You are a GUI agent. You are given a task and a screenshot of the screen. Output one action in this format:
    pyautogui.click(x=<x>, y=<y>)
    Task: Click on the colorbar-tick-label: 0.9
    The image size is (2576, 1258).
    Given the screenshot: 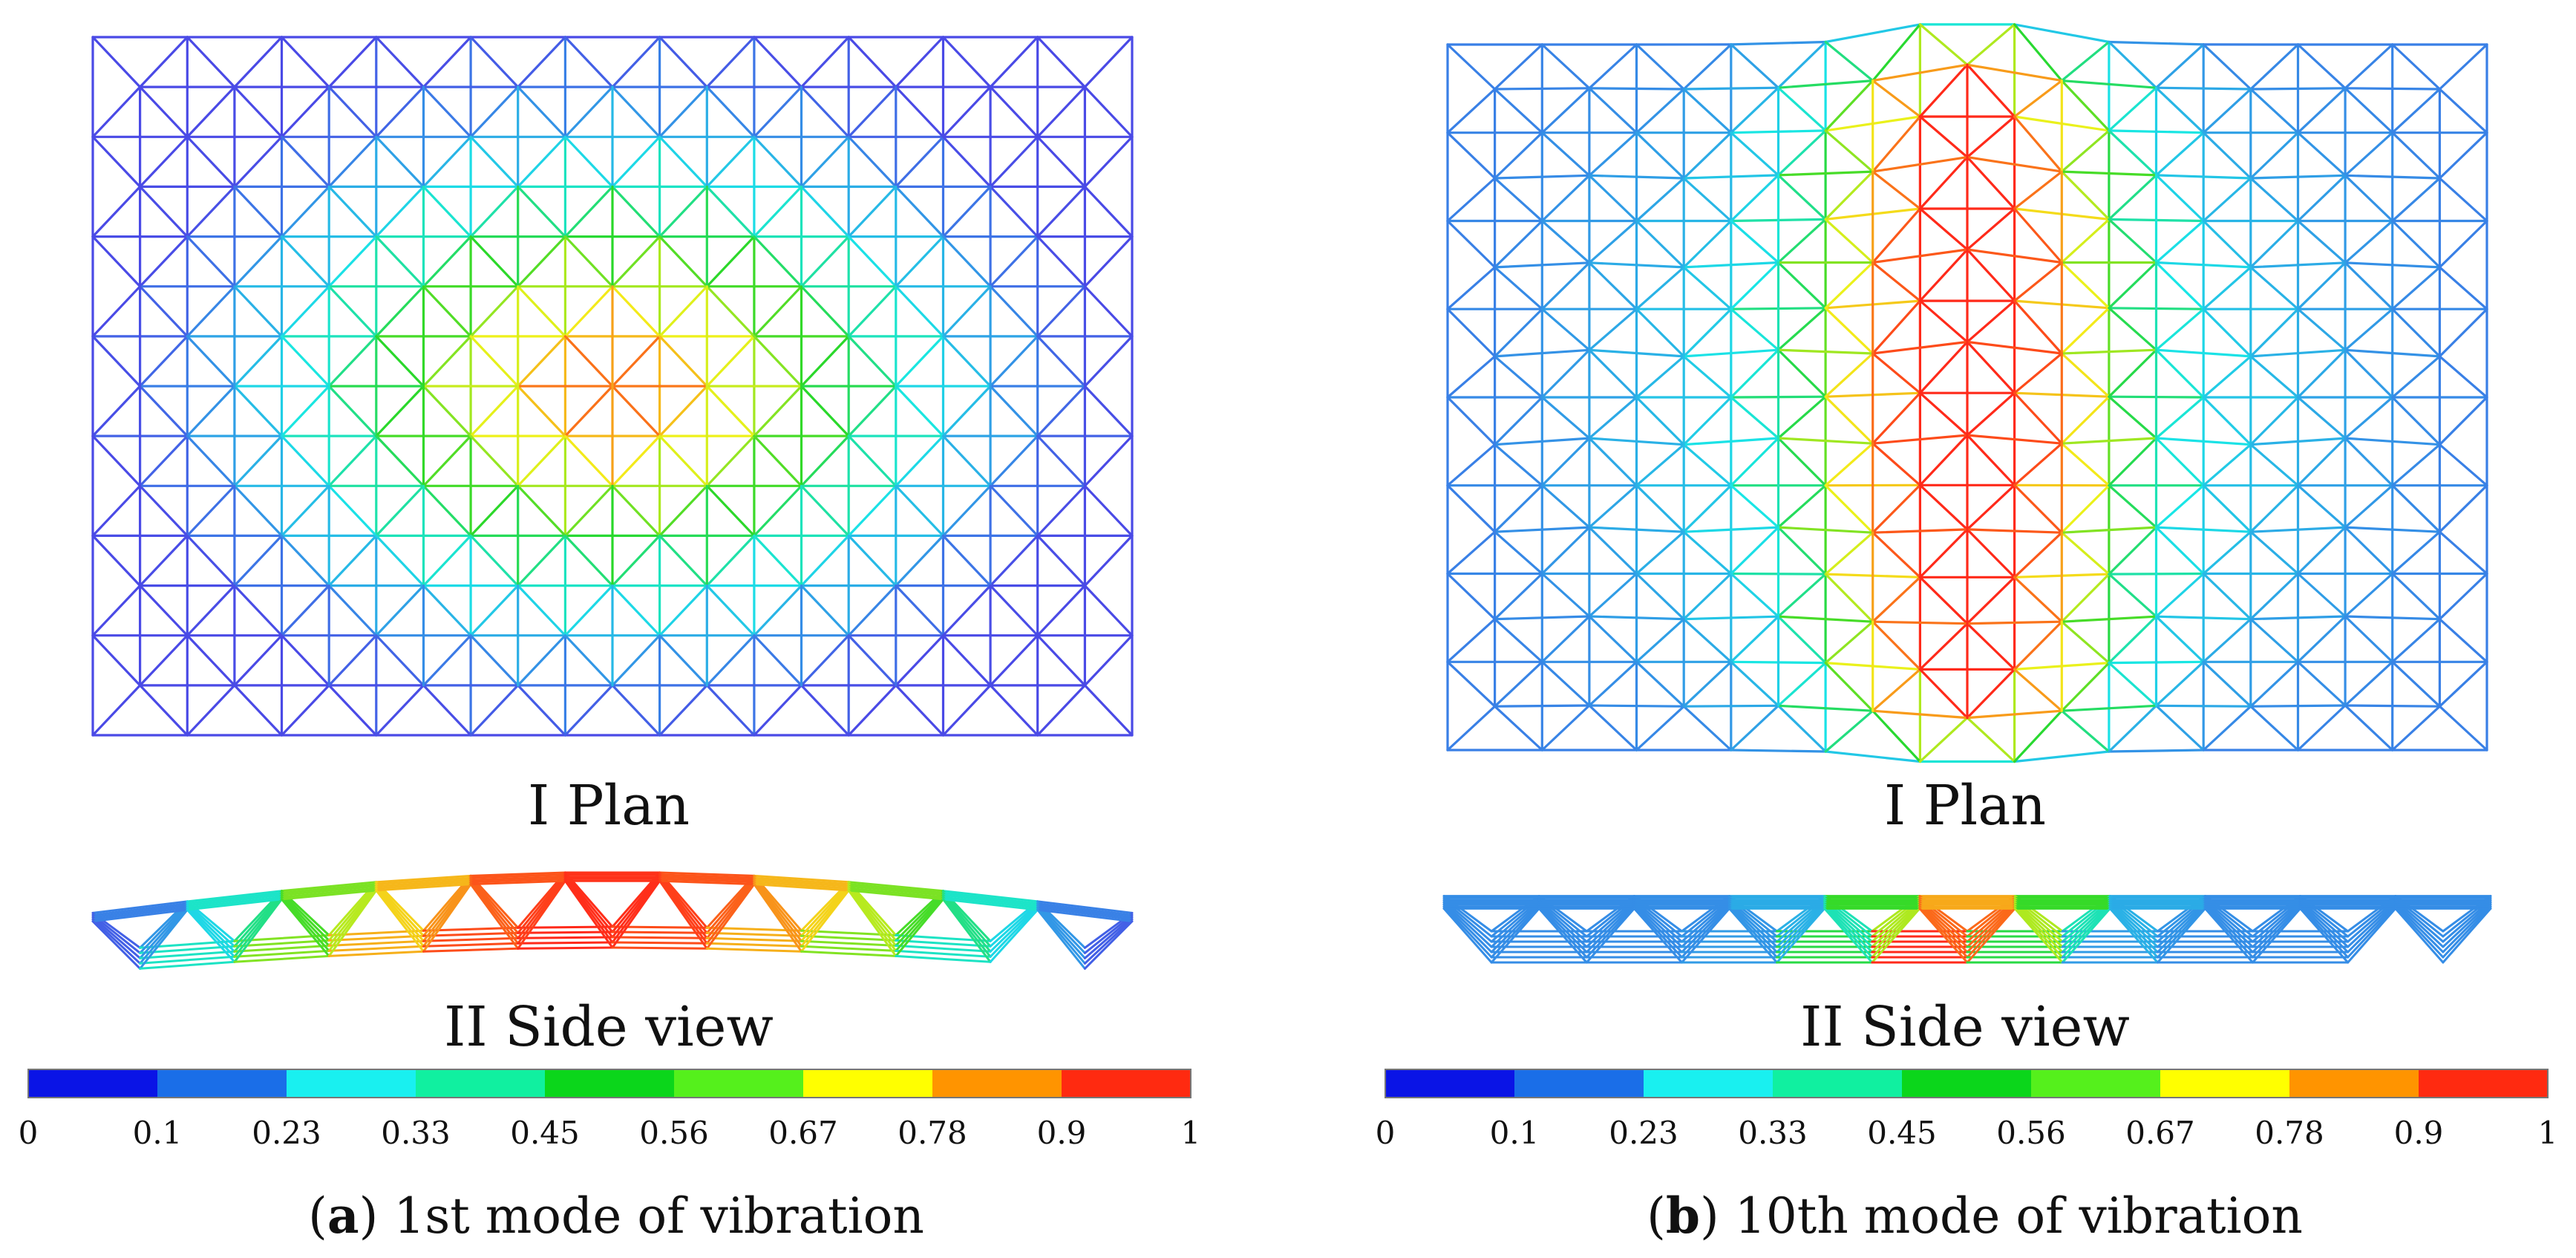 What is the action you would take?
    pyautogui.click(x=1062, y=1133)
    